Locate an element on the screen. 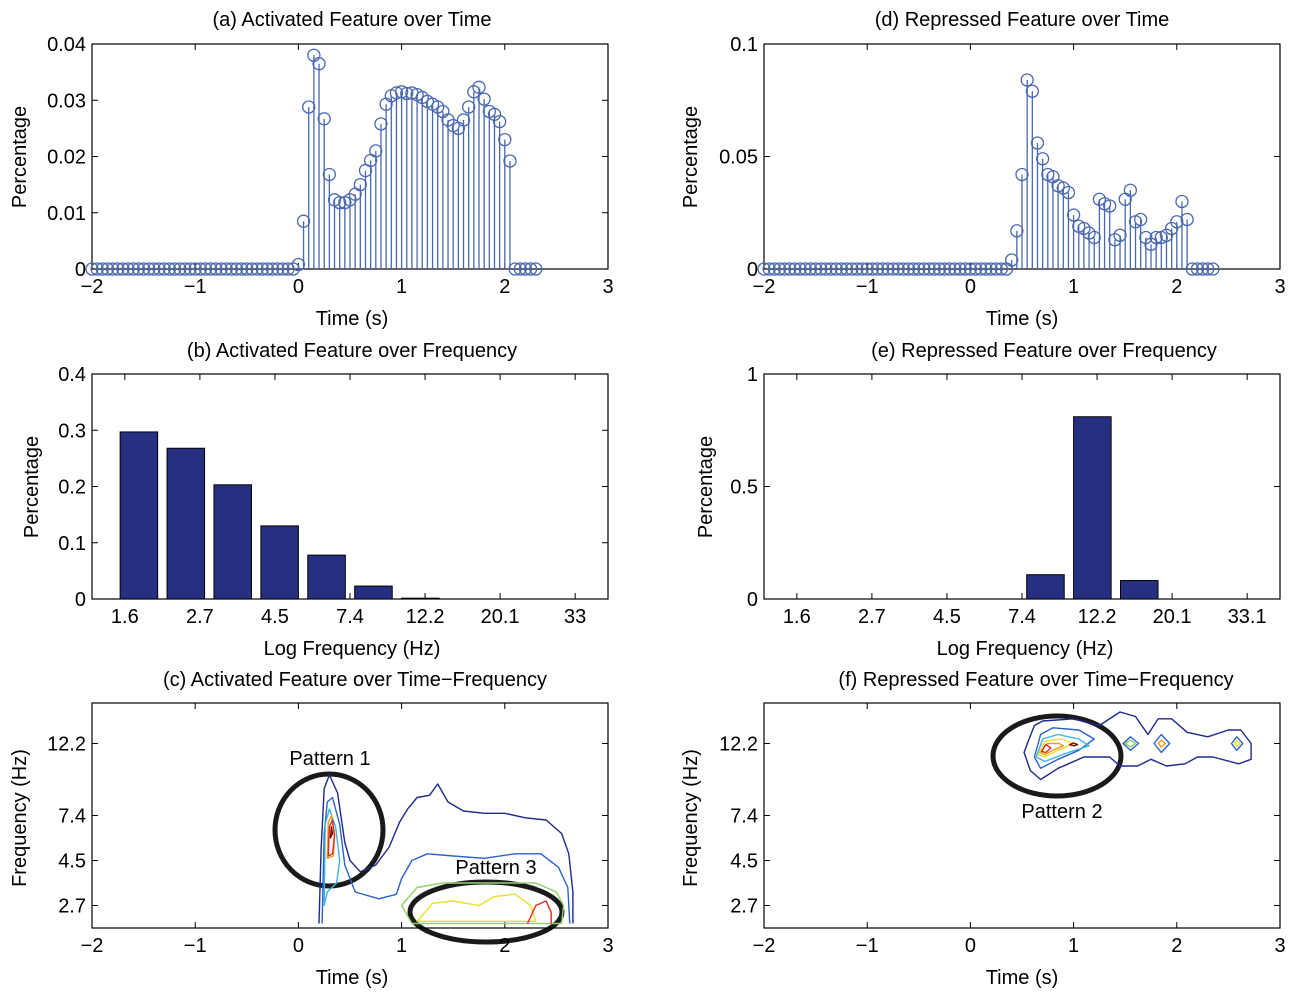 The width and height of the screenshot is (1312, 992). panel-b-title: (b) Activated Feature over Frequency is located at coordinates (352, 351).